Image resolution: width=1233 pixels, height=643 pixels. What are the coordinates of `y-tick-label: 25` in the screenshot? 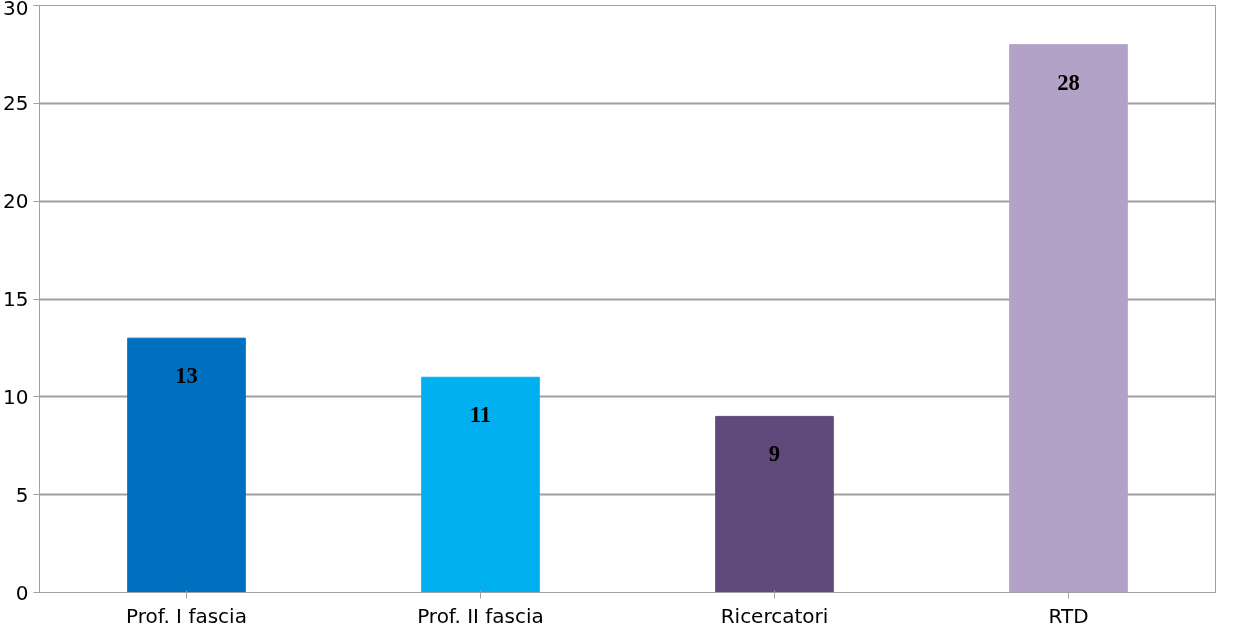 It's located at (16, 103).